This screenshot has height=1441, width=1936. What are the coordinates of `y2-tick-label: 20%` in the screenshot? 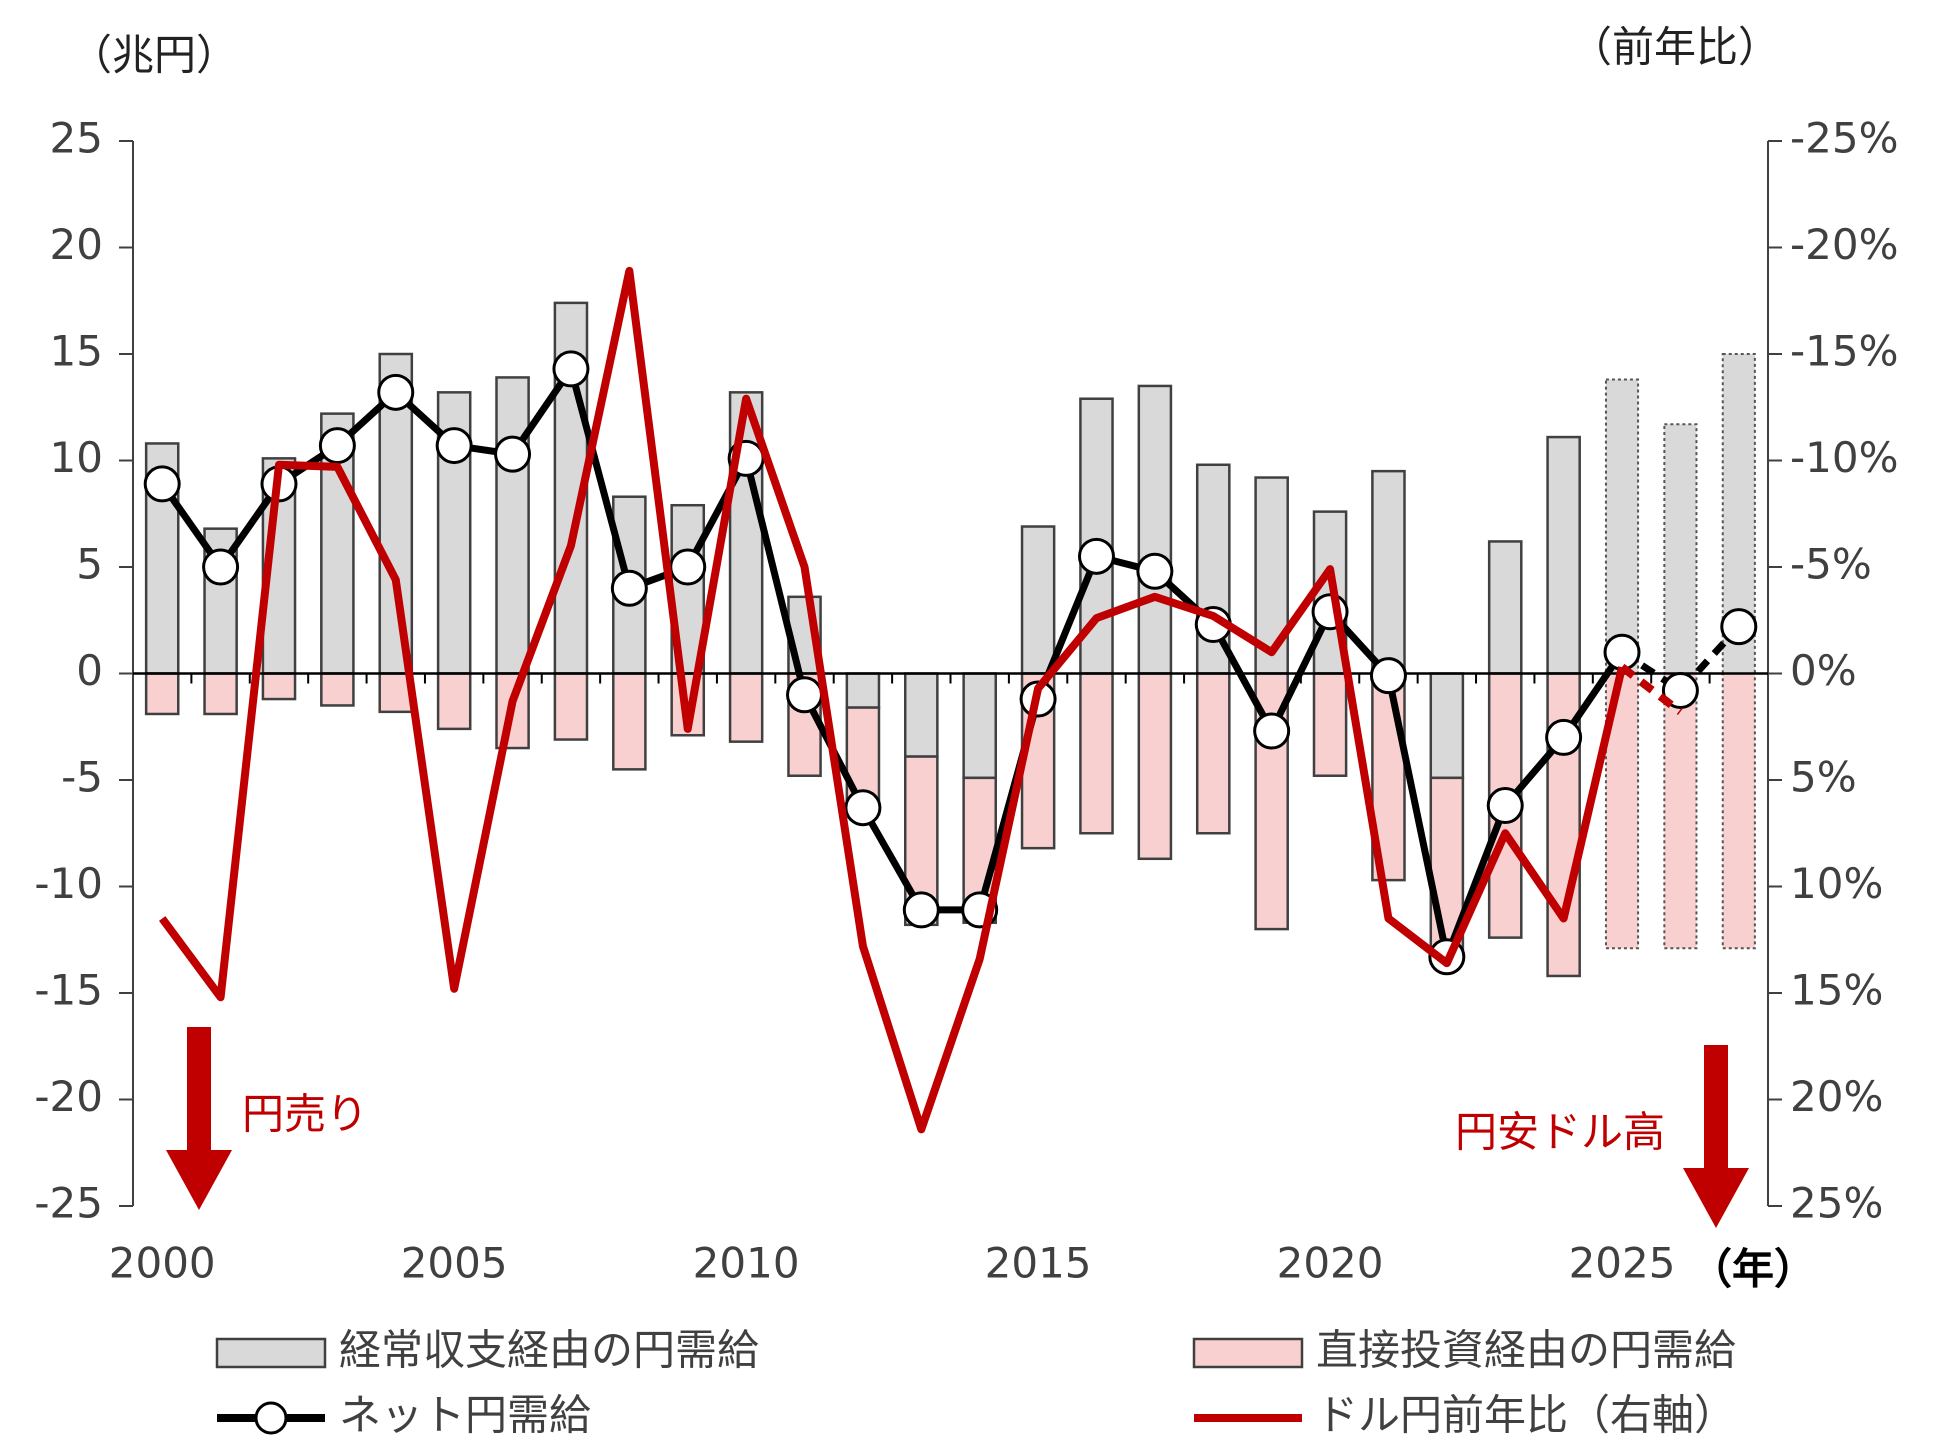 It's located at (1836, 1096).